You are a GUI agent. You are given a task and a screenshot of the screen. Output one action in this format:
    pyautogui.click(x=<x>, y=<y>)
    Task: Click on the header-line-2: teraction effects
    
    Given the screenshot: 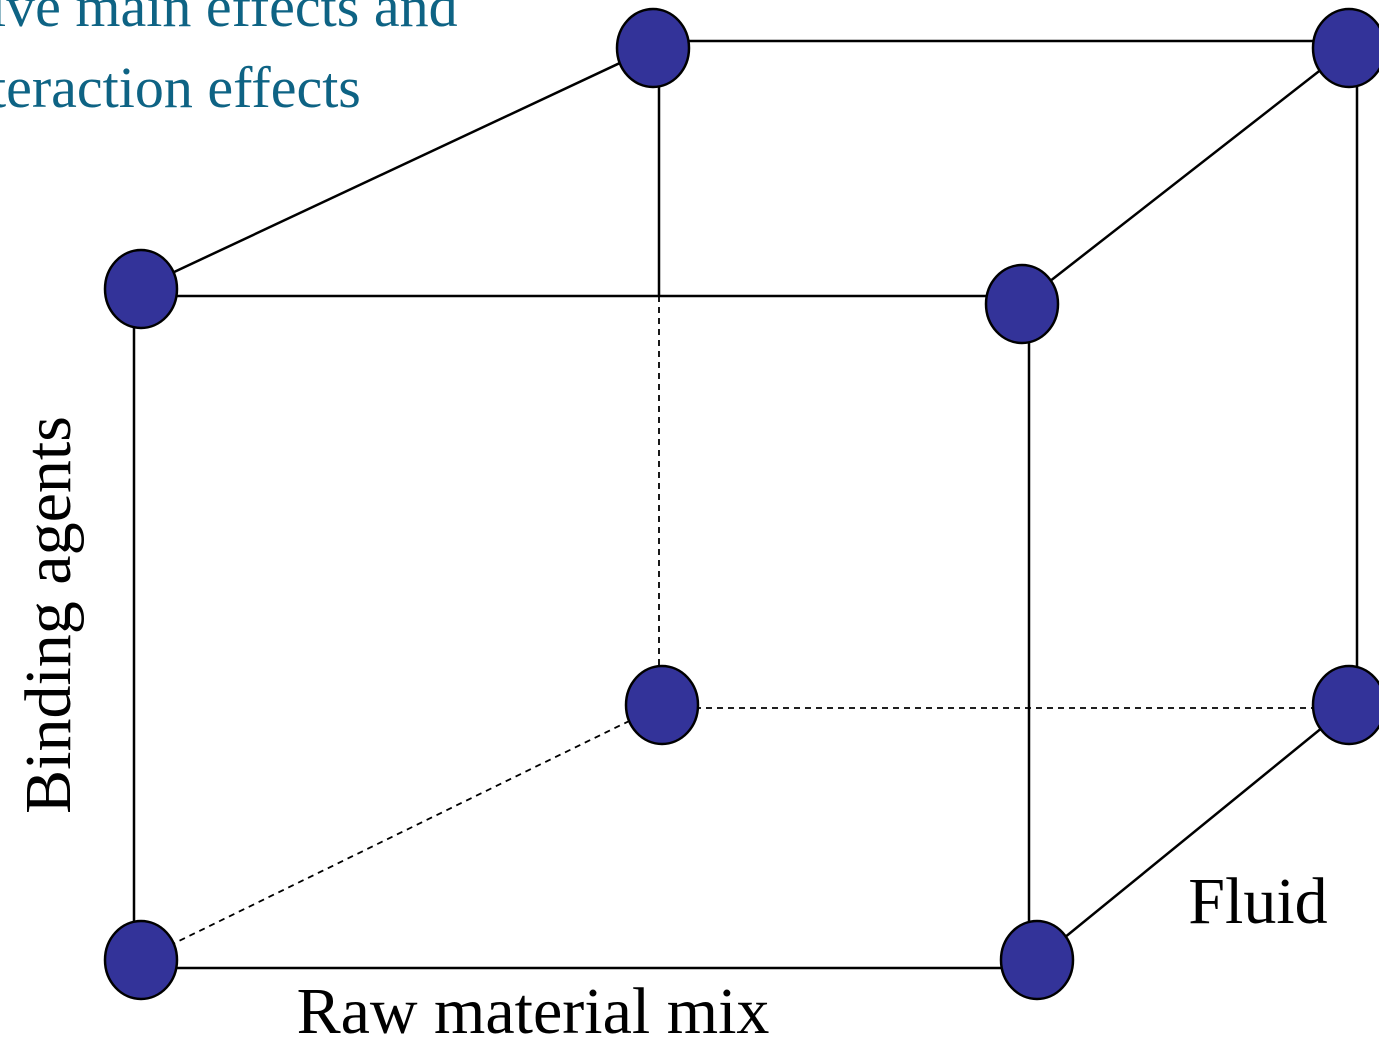 What is the action you would take?
    pyautogui.click(x=180, y=87)
    